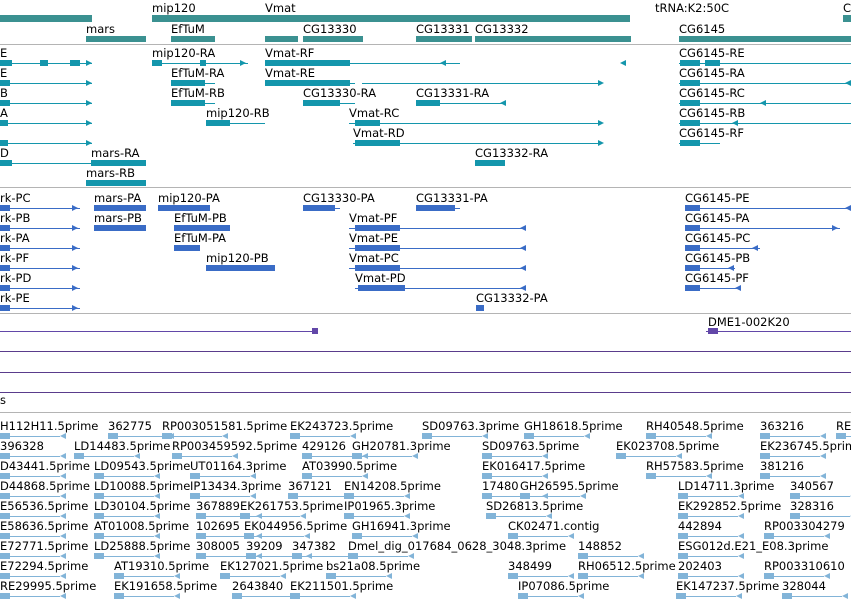 This screenshot has height=601, width=851. Describe the element at coordinates (627, 566) in the screenshot. I see `est-label: RH06512.5prime` at that location.